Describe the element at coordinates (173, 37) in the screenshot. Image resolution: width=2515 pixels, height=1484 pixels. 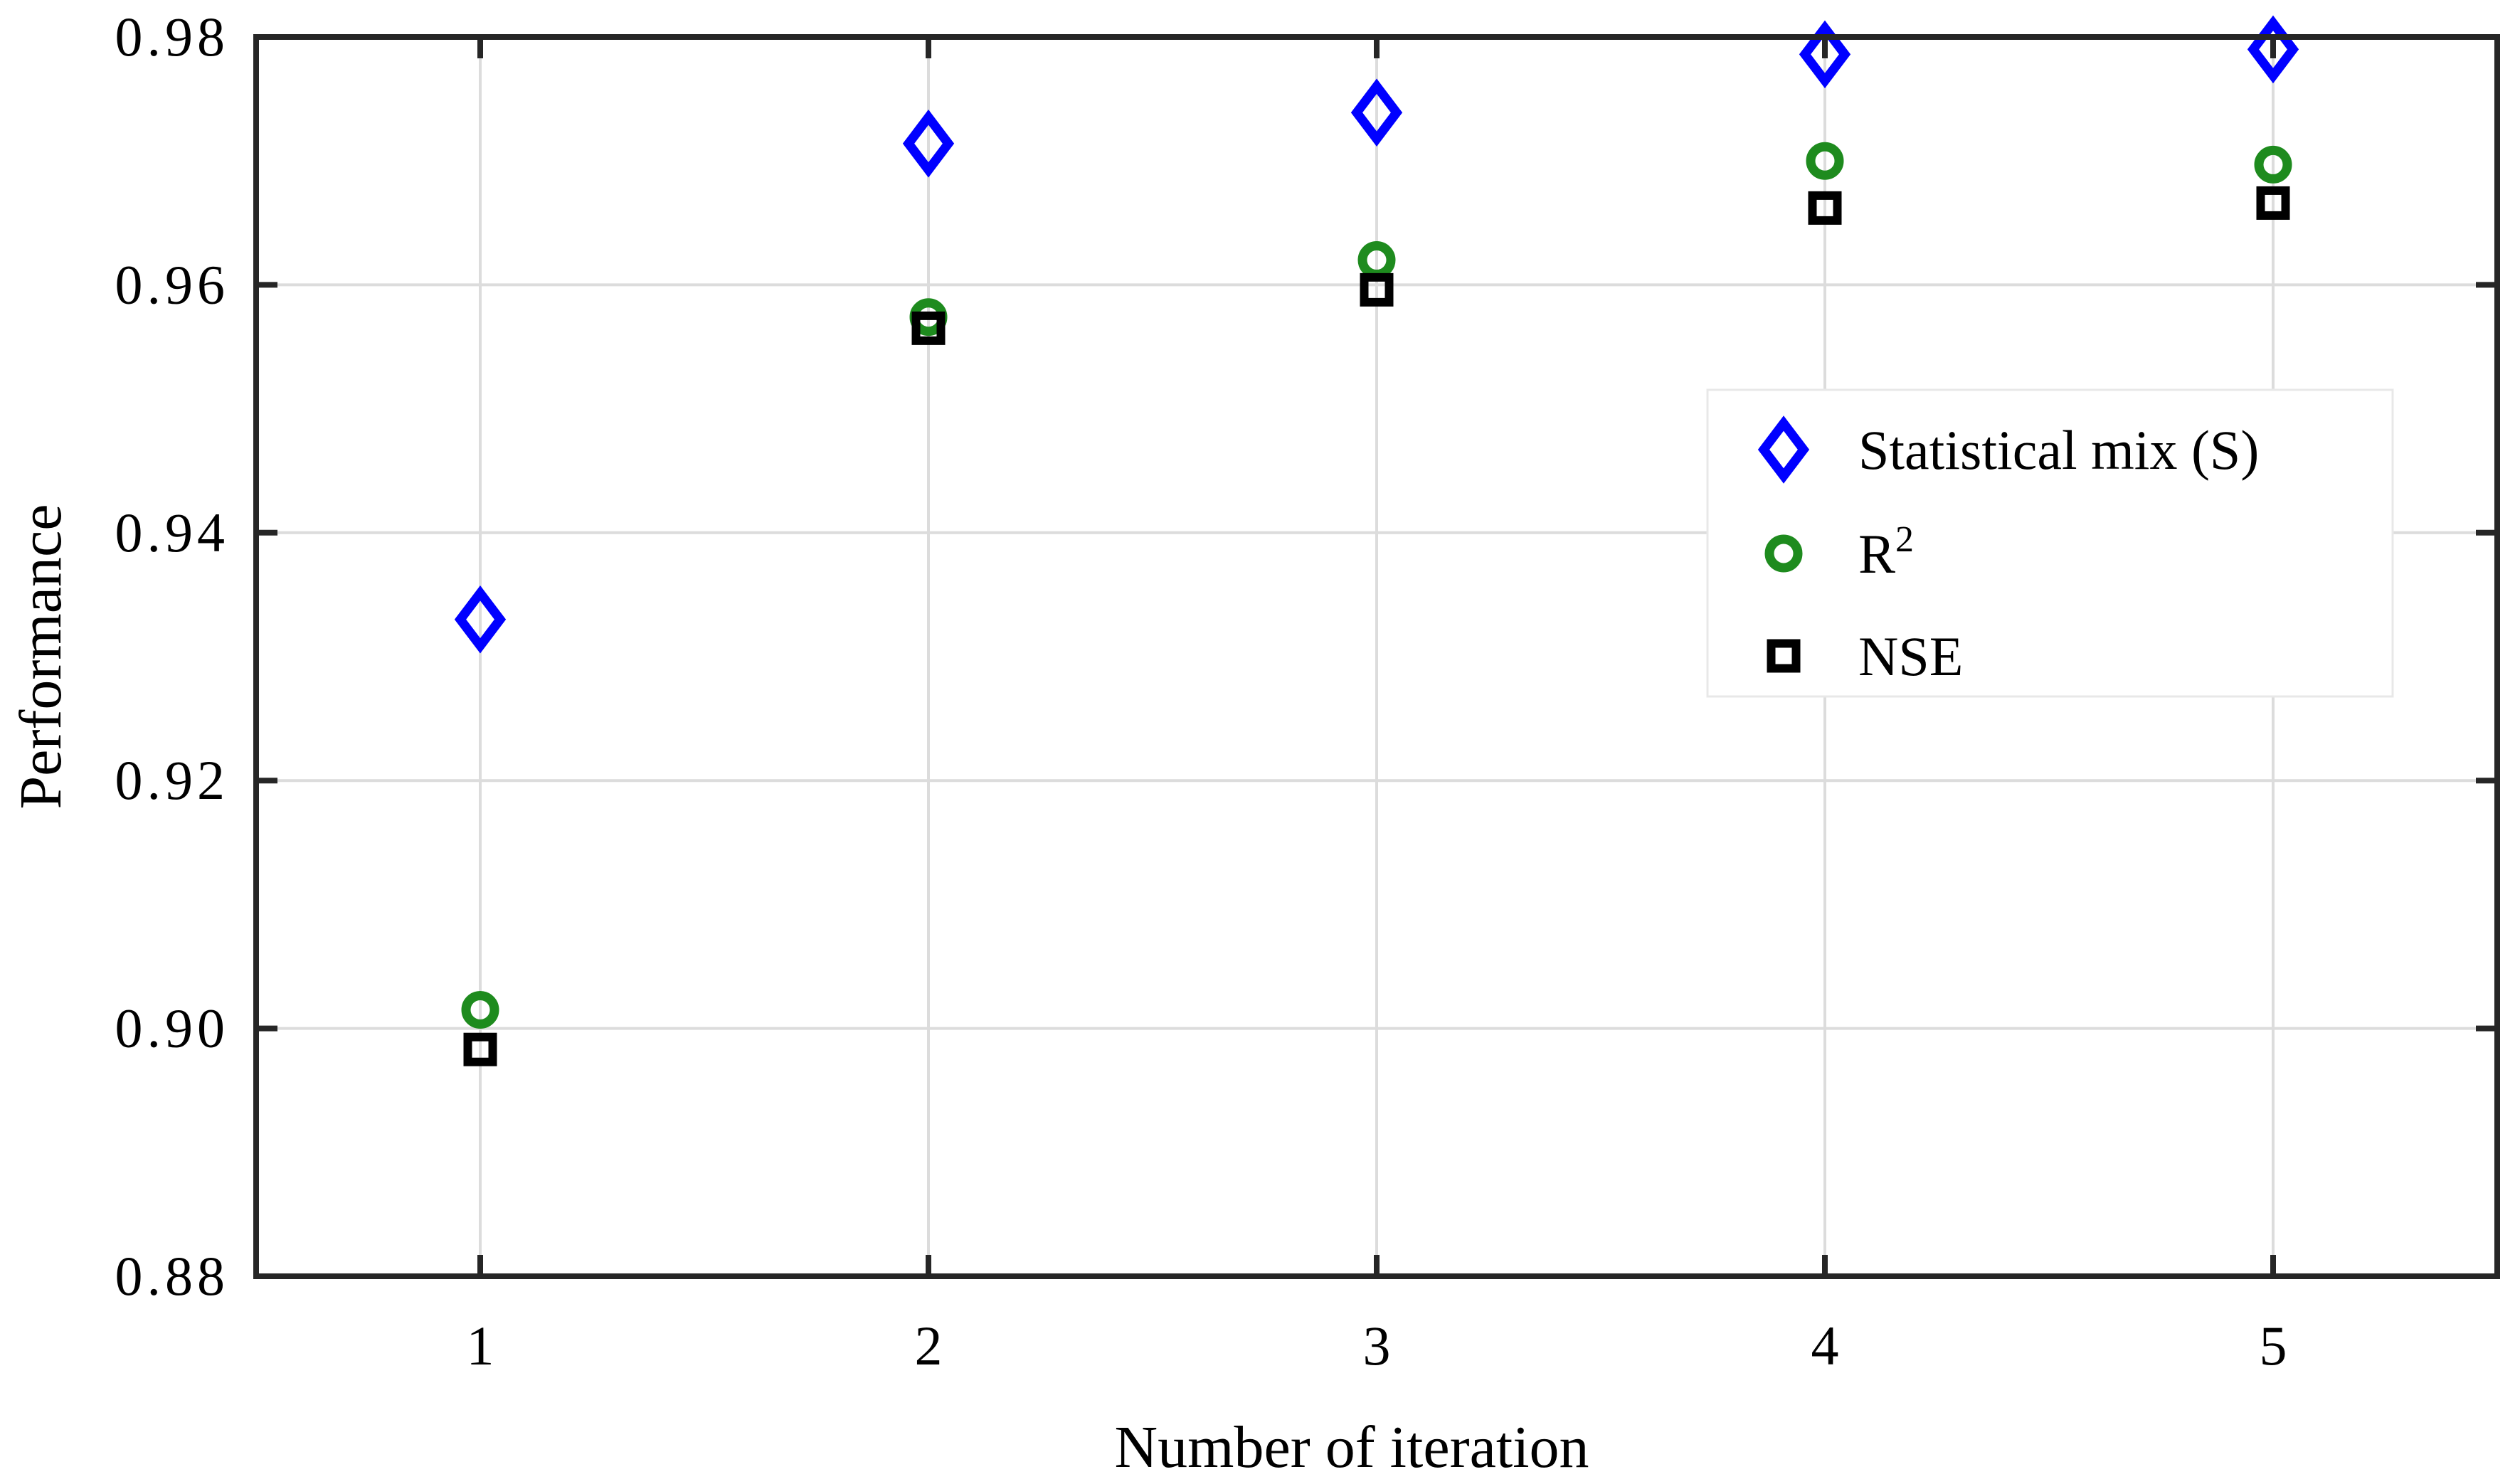
I see `y-tick-label: 0.98` at that location.